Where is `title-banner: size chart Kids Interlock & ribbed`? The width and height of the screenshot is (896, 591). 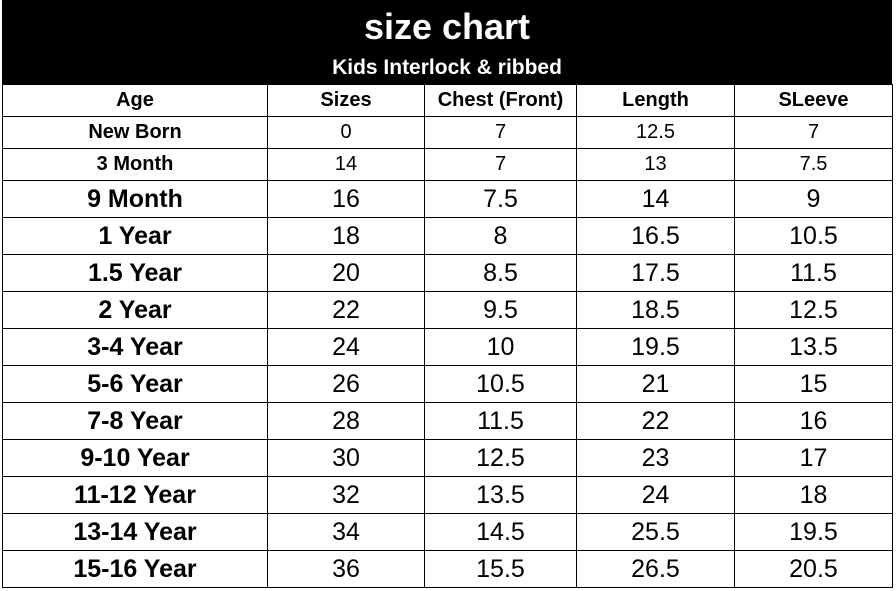 title-banner: size chart Kids Interlock & ribbed is located at coordinates (447, 42).